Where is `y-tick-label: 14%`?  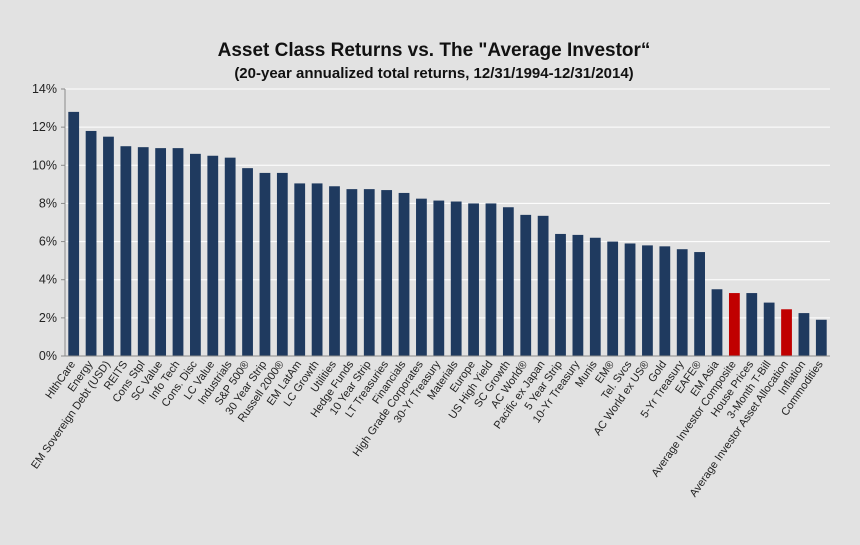 y-tick-label: 14% is located at coordinates (44, 89).